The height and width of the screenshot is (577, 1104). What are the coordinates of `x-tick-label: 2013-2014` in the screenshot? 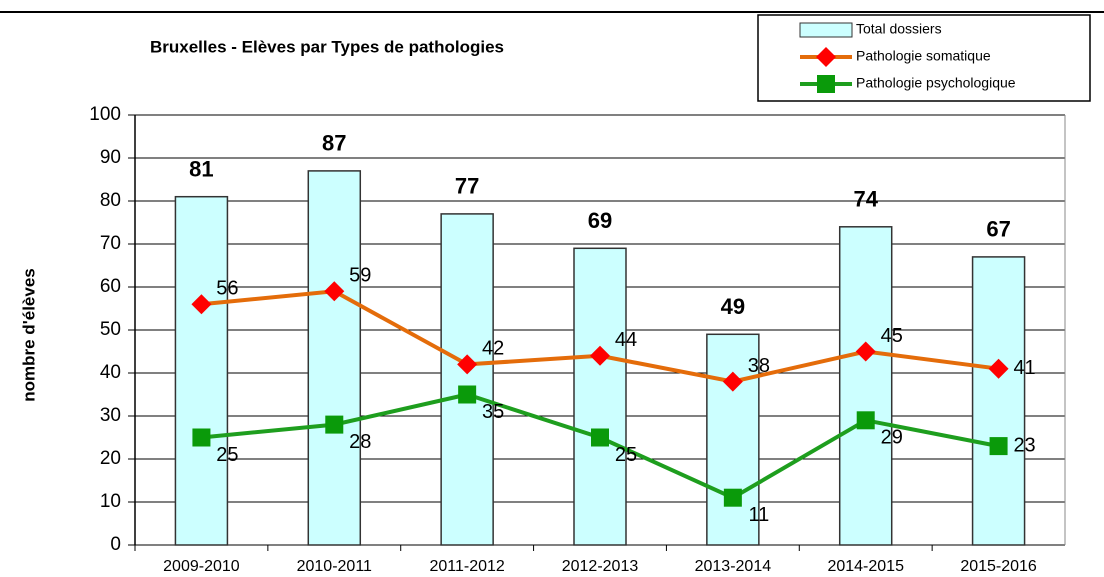 It's located at (733, 566).